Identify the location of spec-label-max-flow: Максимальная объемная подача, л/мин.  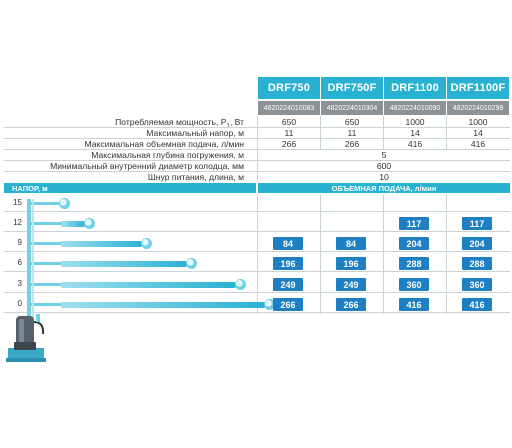
(164, 144).